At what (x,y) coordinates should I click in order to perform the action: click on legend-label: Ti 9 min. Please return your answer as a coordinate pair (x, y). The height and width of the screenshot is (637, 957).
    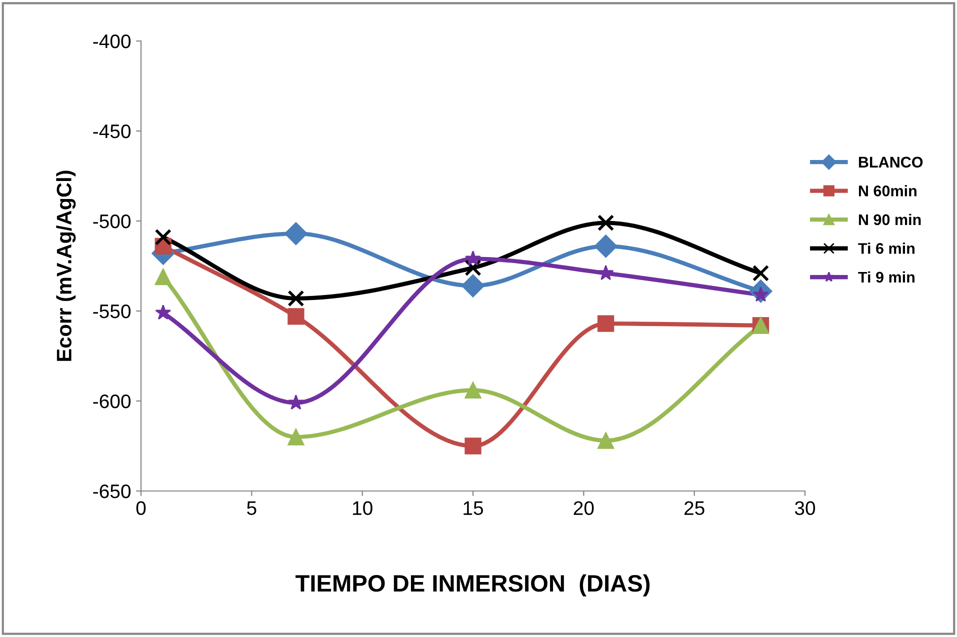
    Looking at the image, I should click on (886, 277).